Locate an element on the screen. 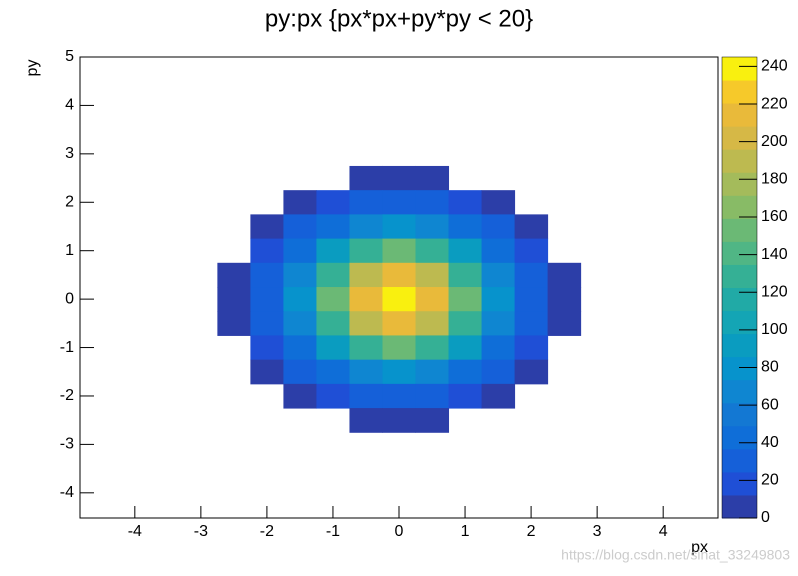 This screenshot has width=798, height=576. x-tick-label: 4 is located at coordinates (663, 531).